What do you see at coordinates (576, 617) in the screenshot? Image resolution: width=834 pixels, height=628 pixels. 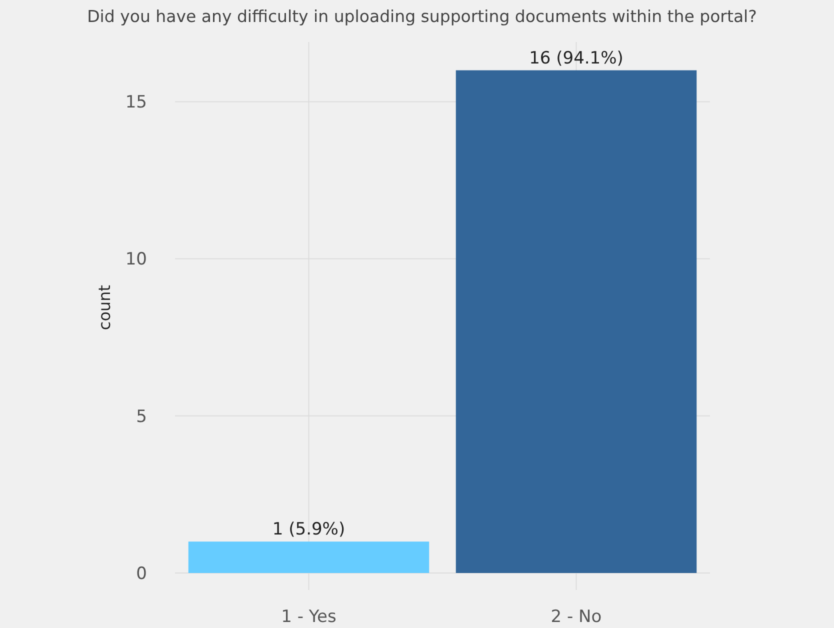 I see `x-tick-label: 2 - No` at bounding box center [576, 617].